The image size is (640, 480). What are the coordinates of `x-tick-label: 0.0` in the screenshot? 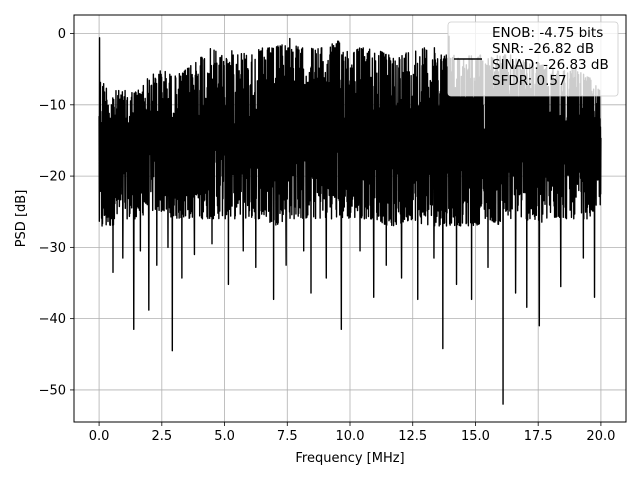 It's located at (99, 436).